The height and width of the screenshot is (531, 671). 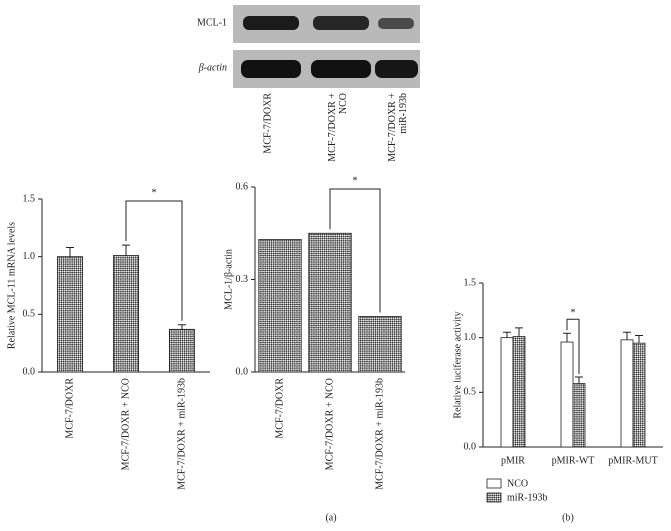 What do you see at coordinates (457, 364) in the screenshot?
I see `y-axis-label: Relative luciferase activity` at bounding box center [457, 364].